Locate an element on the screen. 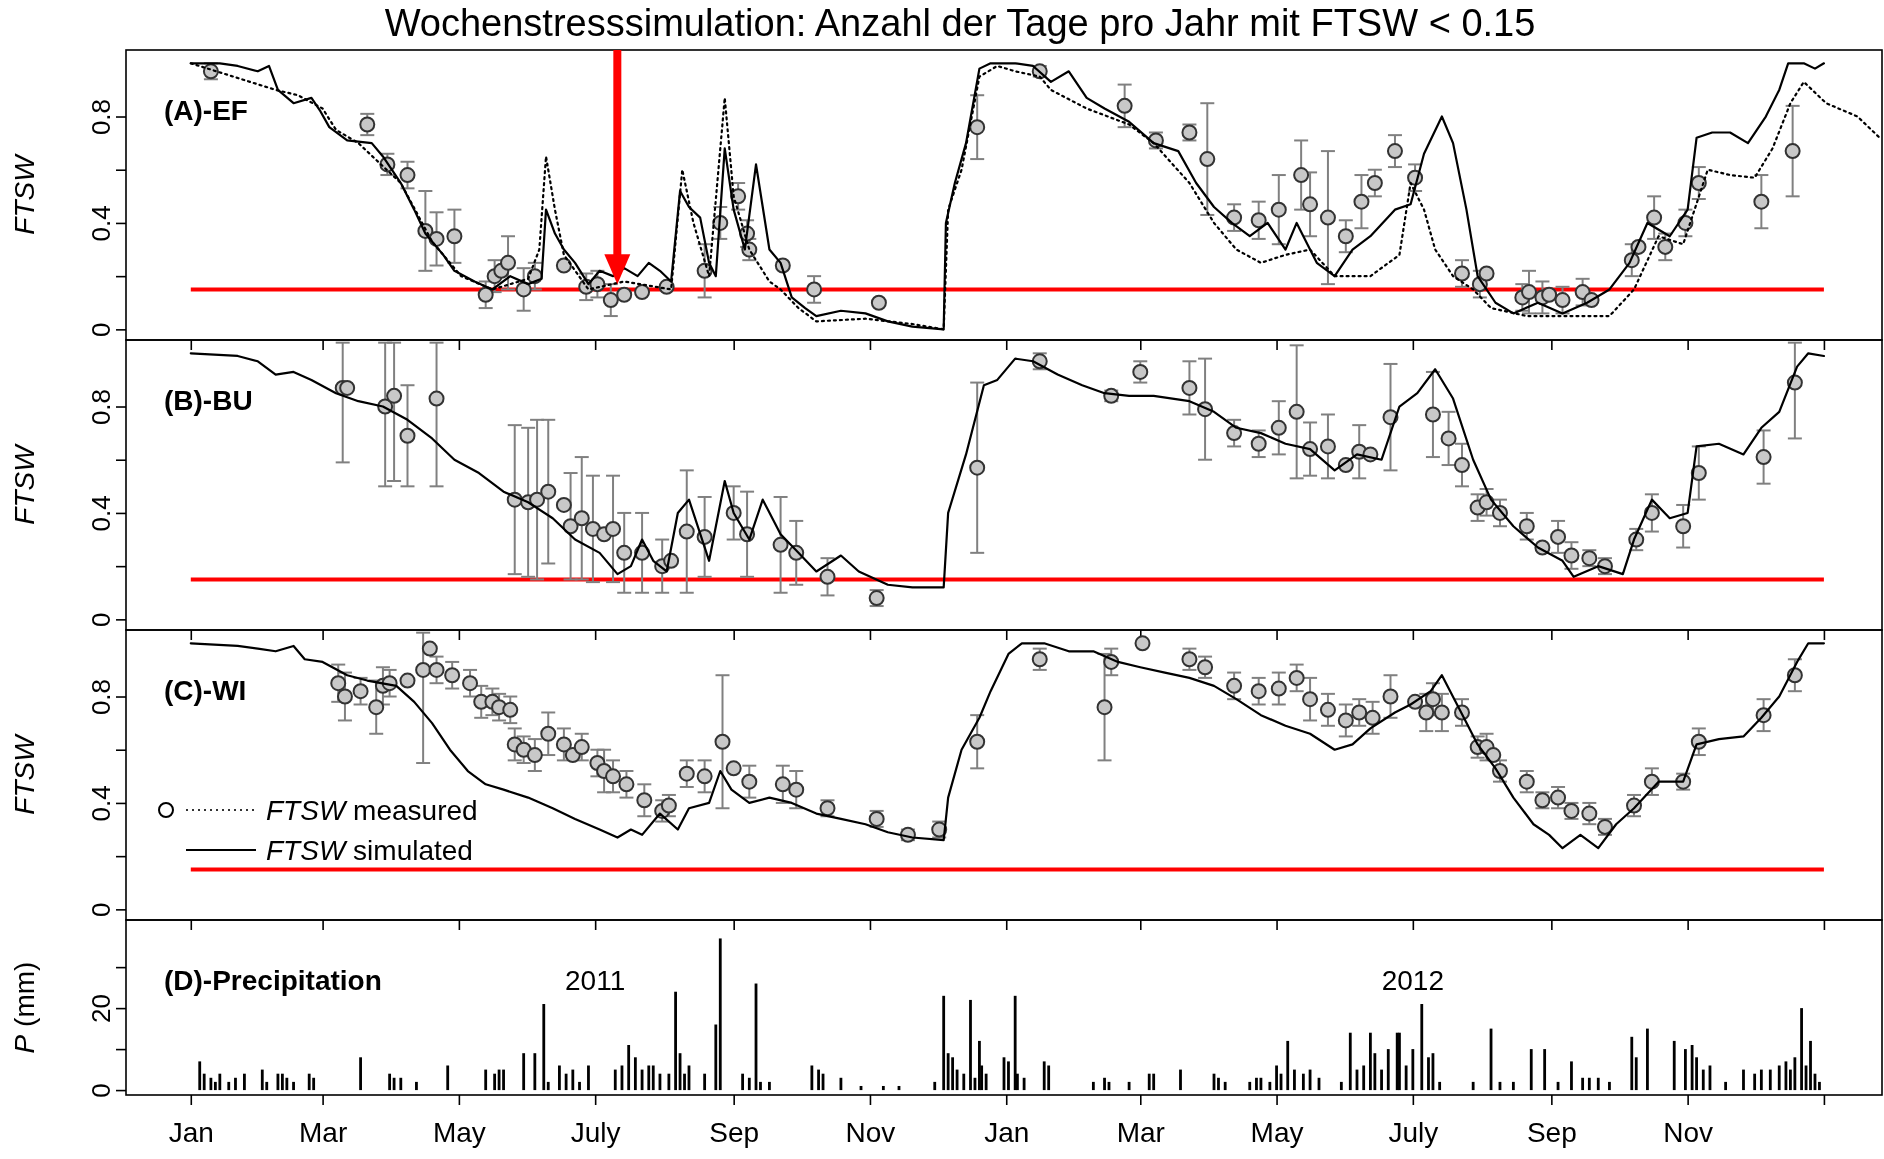 The width and height of the screenshot is (1884, 1159). legend-label: FTSW simulated is located at coordinates (369, 850).